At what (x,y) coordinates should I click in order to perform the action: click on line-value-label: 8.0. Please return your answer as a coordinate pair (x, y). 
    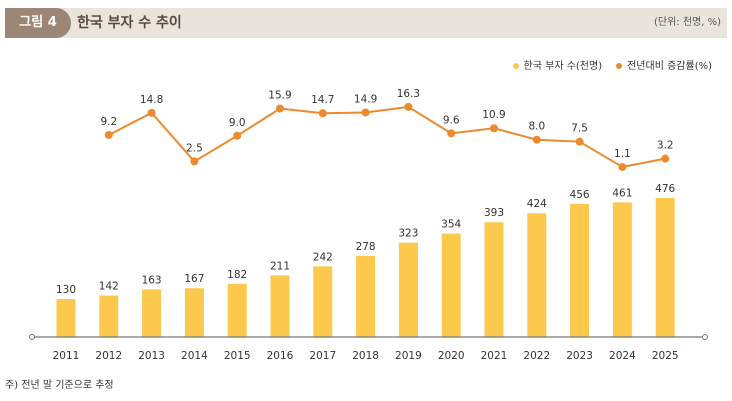
    Looking at the image, I should click on (536, 127).